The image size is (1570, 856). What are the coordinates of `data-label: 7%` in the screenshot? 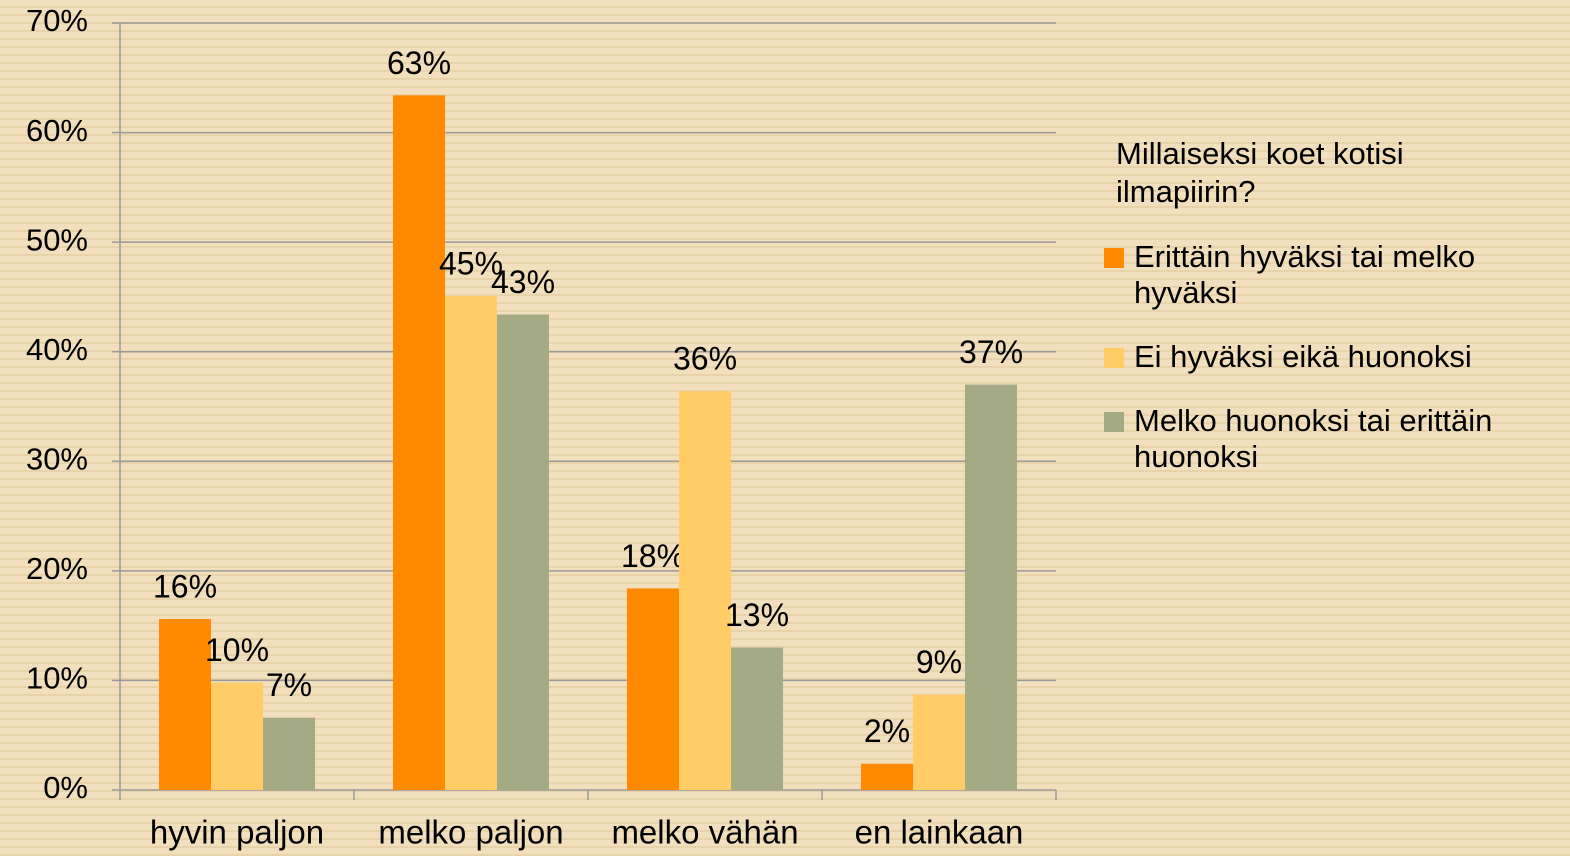 It's located at (289, 685).